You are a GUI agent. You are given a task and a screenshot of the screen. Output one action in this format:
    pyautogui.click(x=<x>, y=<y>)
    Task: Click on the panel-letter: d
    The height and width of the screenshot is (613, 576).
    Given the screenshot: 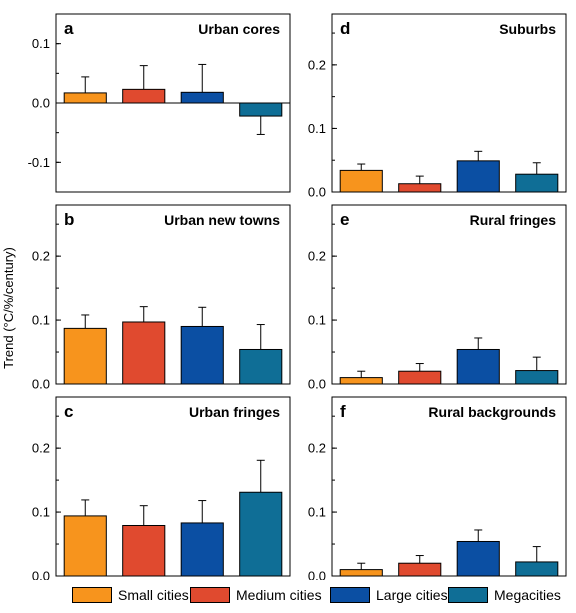 What is the action you would take?
    pyautogui.click(x=345, y=28)
    